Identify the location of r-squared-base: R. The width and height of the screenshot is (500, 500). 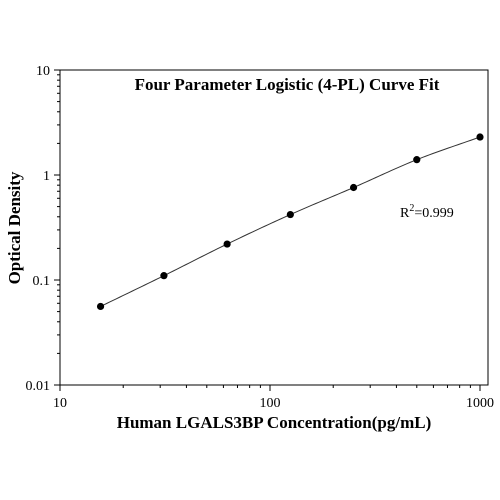
(405, 213).